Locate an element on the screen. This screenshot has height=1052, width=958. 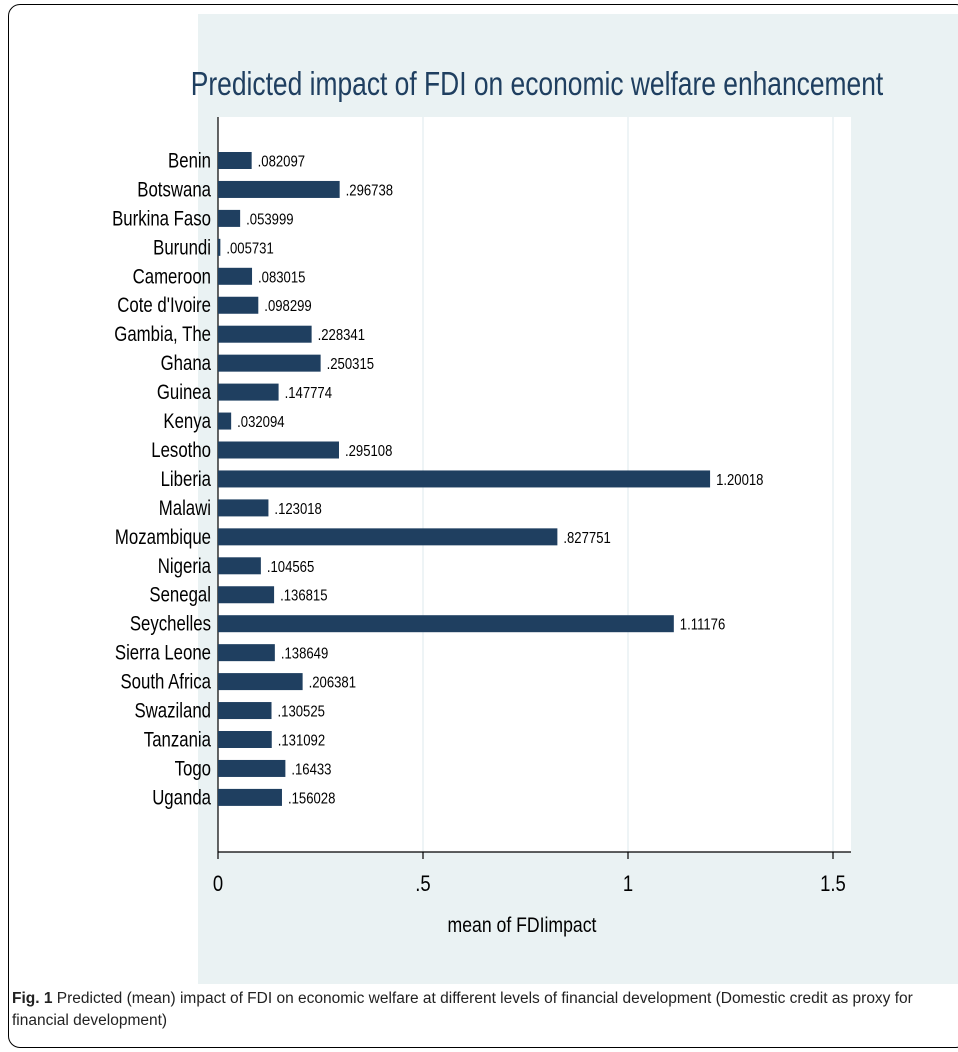
category-label: Swaziland is located at coordinates (172, 711).